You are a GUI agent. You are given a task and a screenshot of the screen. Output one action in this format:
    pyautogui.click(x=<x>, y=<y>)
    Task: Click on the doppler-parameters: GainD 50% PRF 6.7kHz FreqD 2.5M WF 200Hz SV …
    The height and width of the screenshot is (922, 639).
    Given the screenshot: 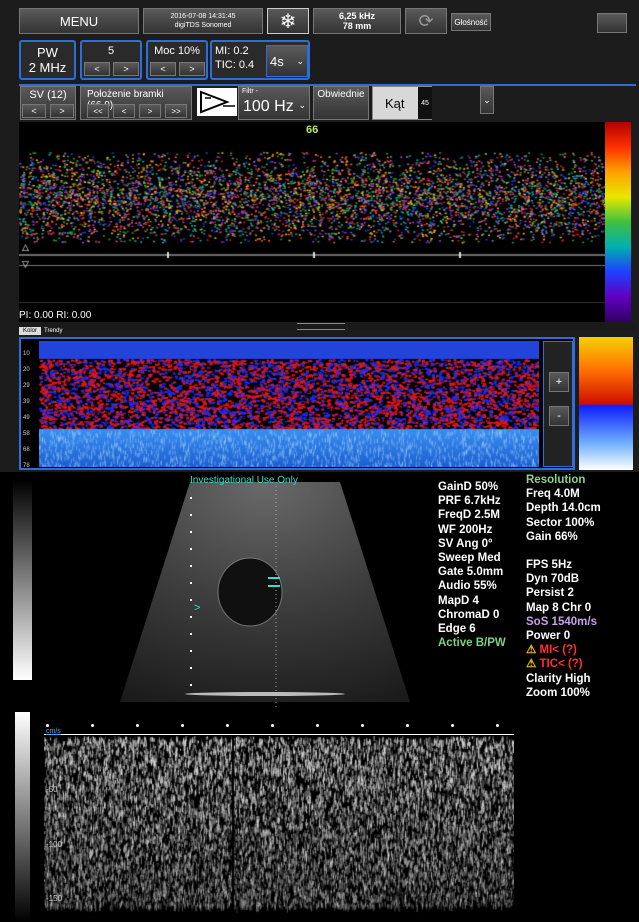 What is the action you would take?
    pyautogui.click(x=472, y=565)
    